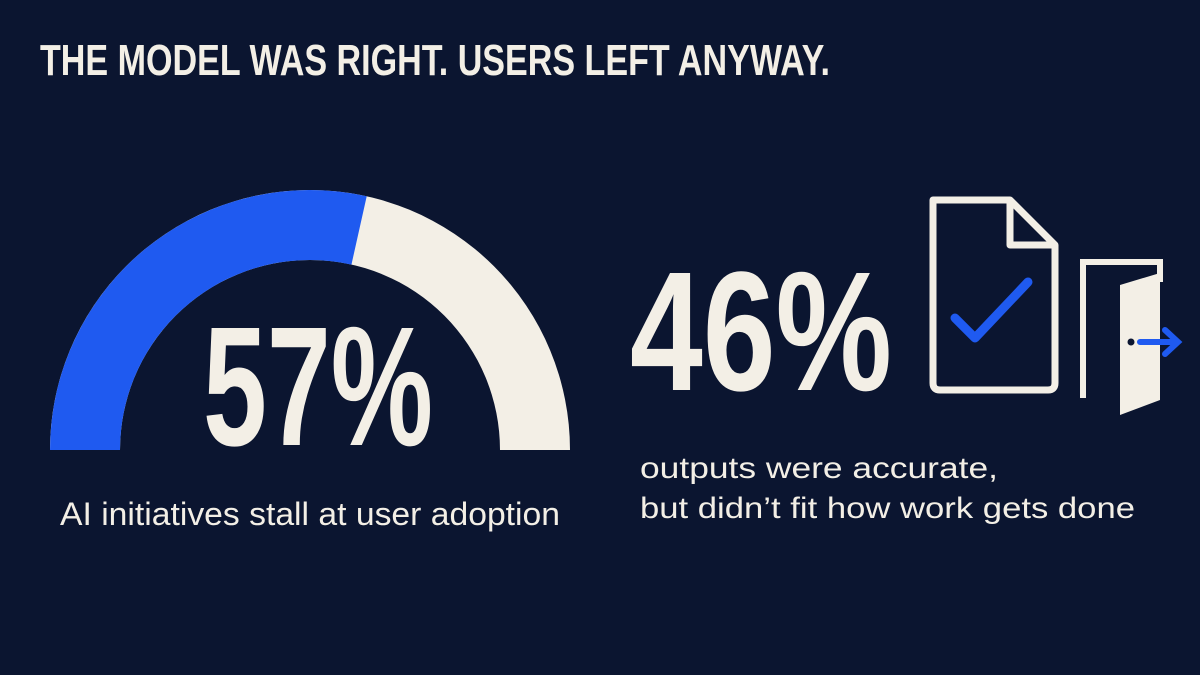  Describe the element at coordinates (761, 332) in the screenshot. I see `stat-value: 46%` at that location.